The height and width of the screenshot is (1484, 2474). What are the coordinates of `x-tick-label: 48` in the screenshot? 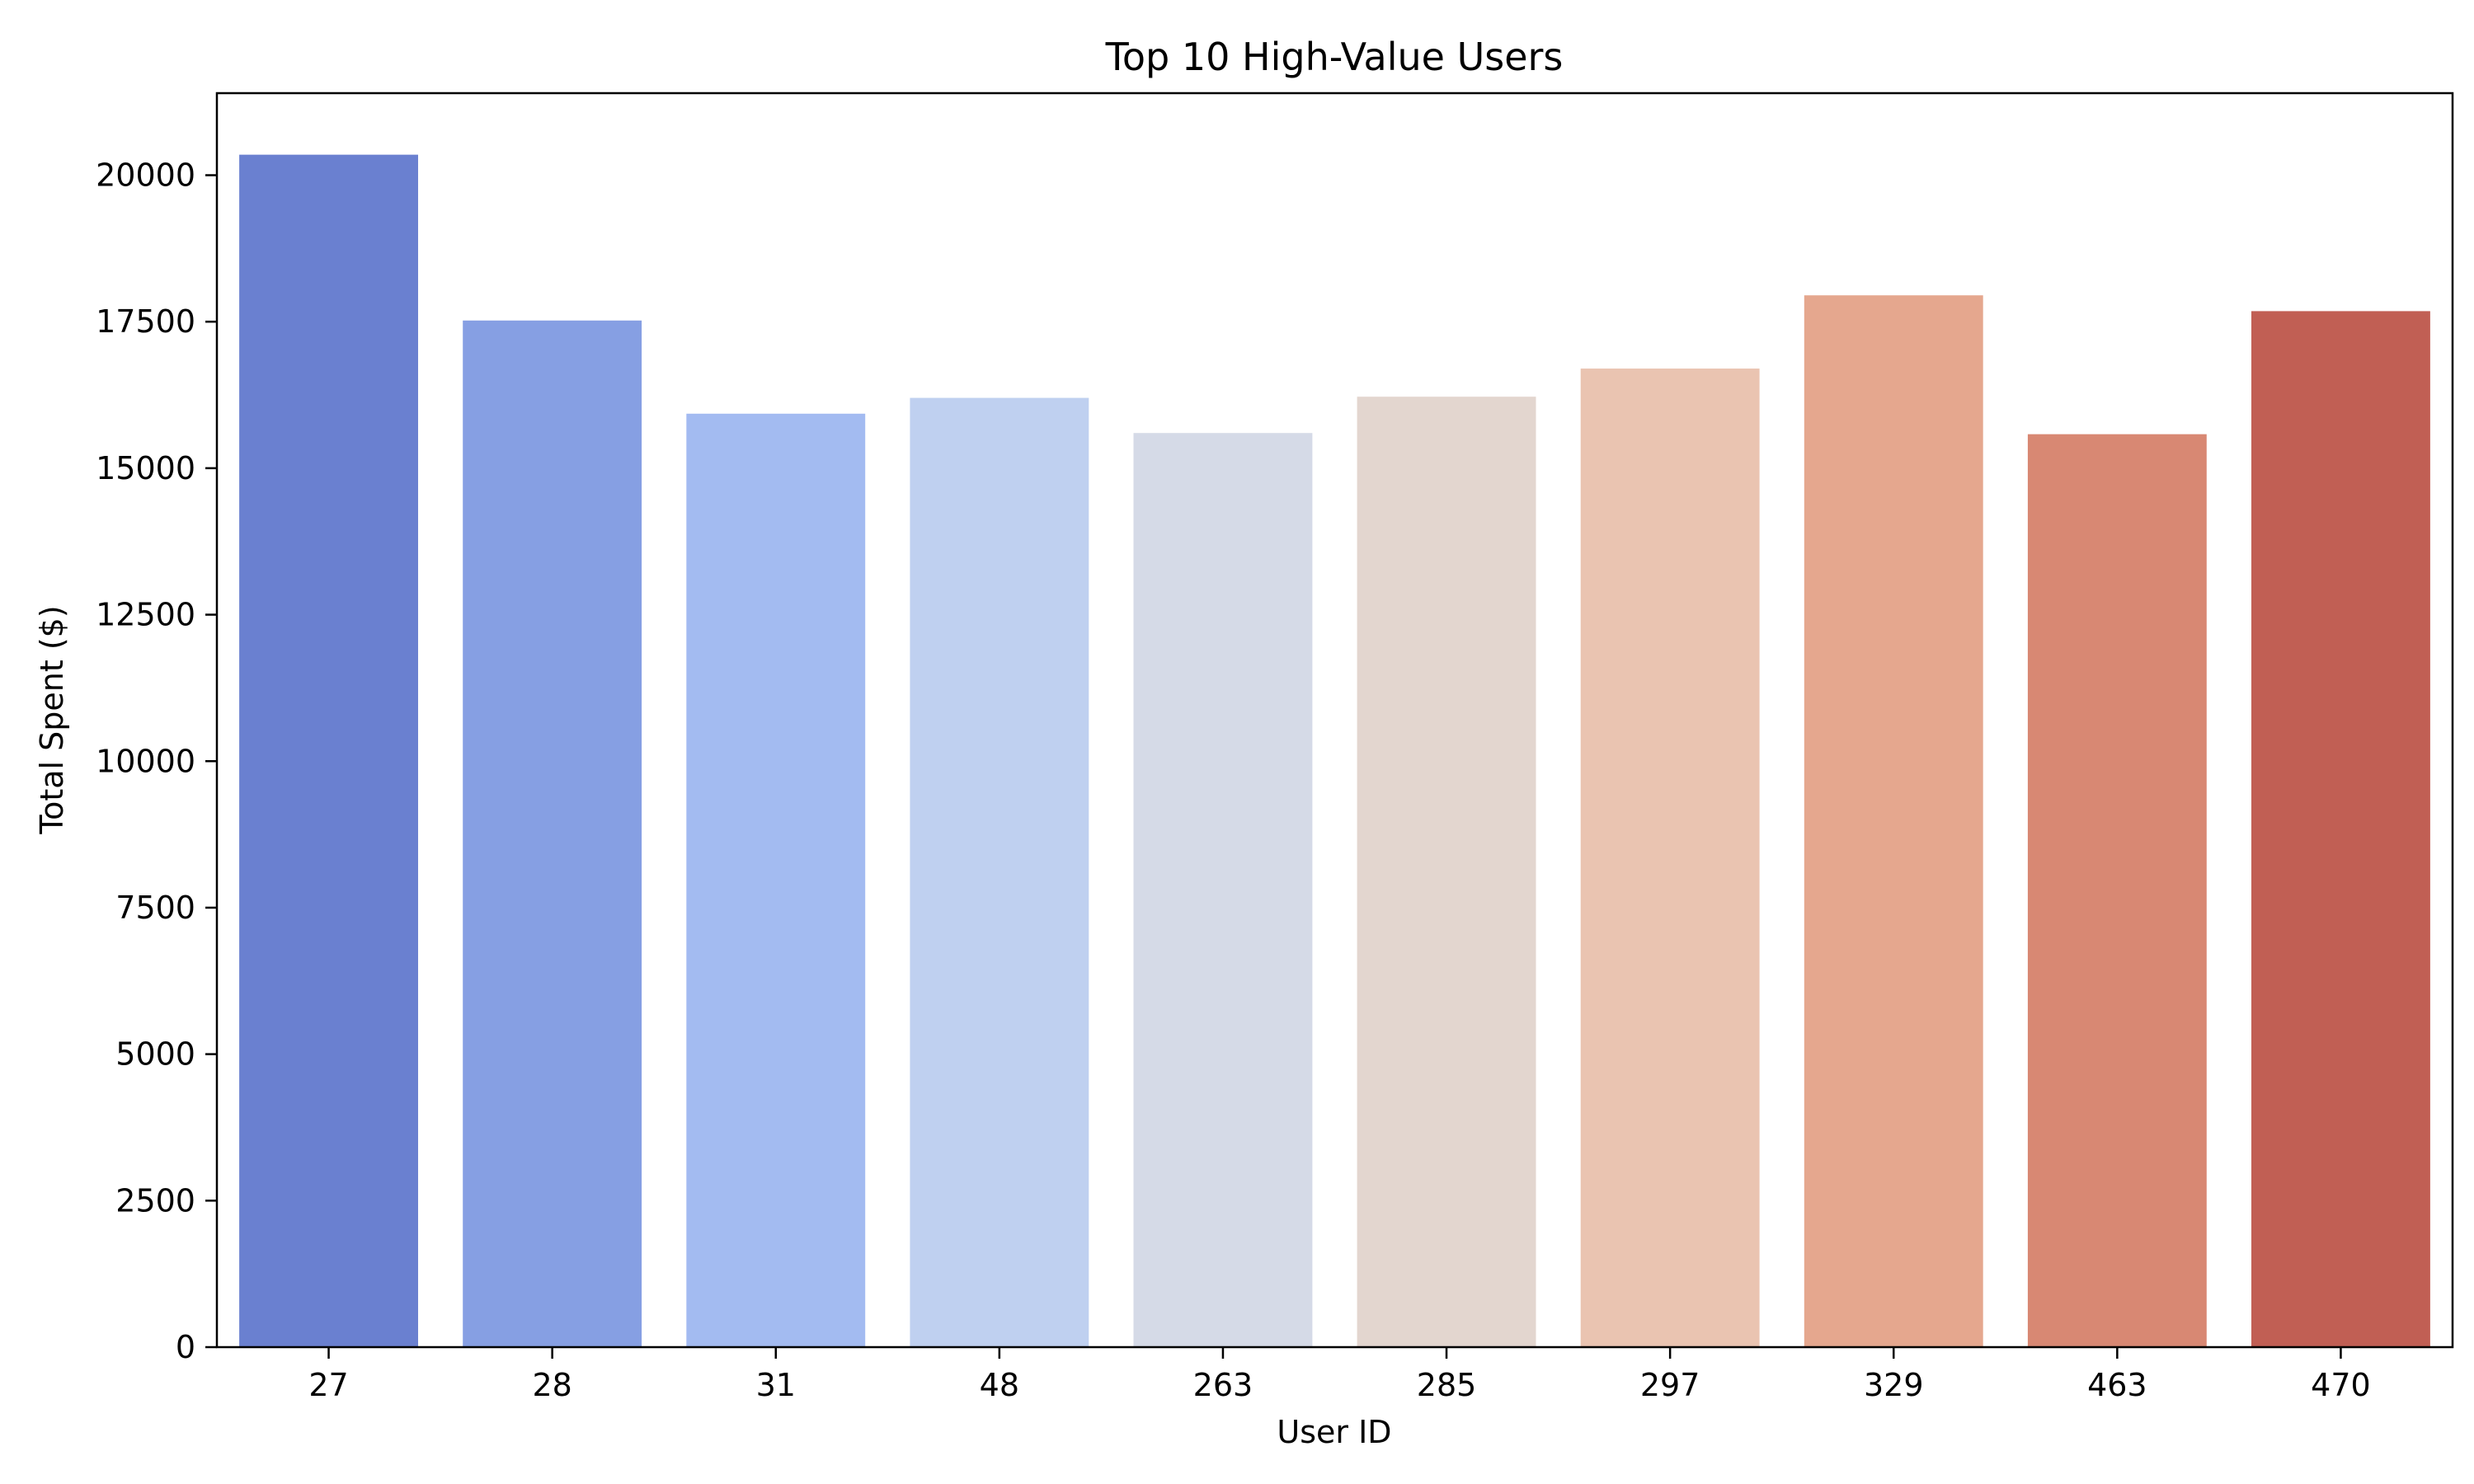 It's located at (999, 1385).